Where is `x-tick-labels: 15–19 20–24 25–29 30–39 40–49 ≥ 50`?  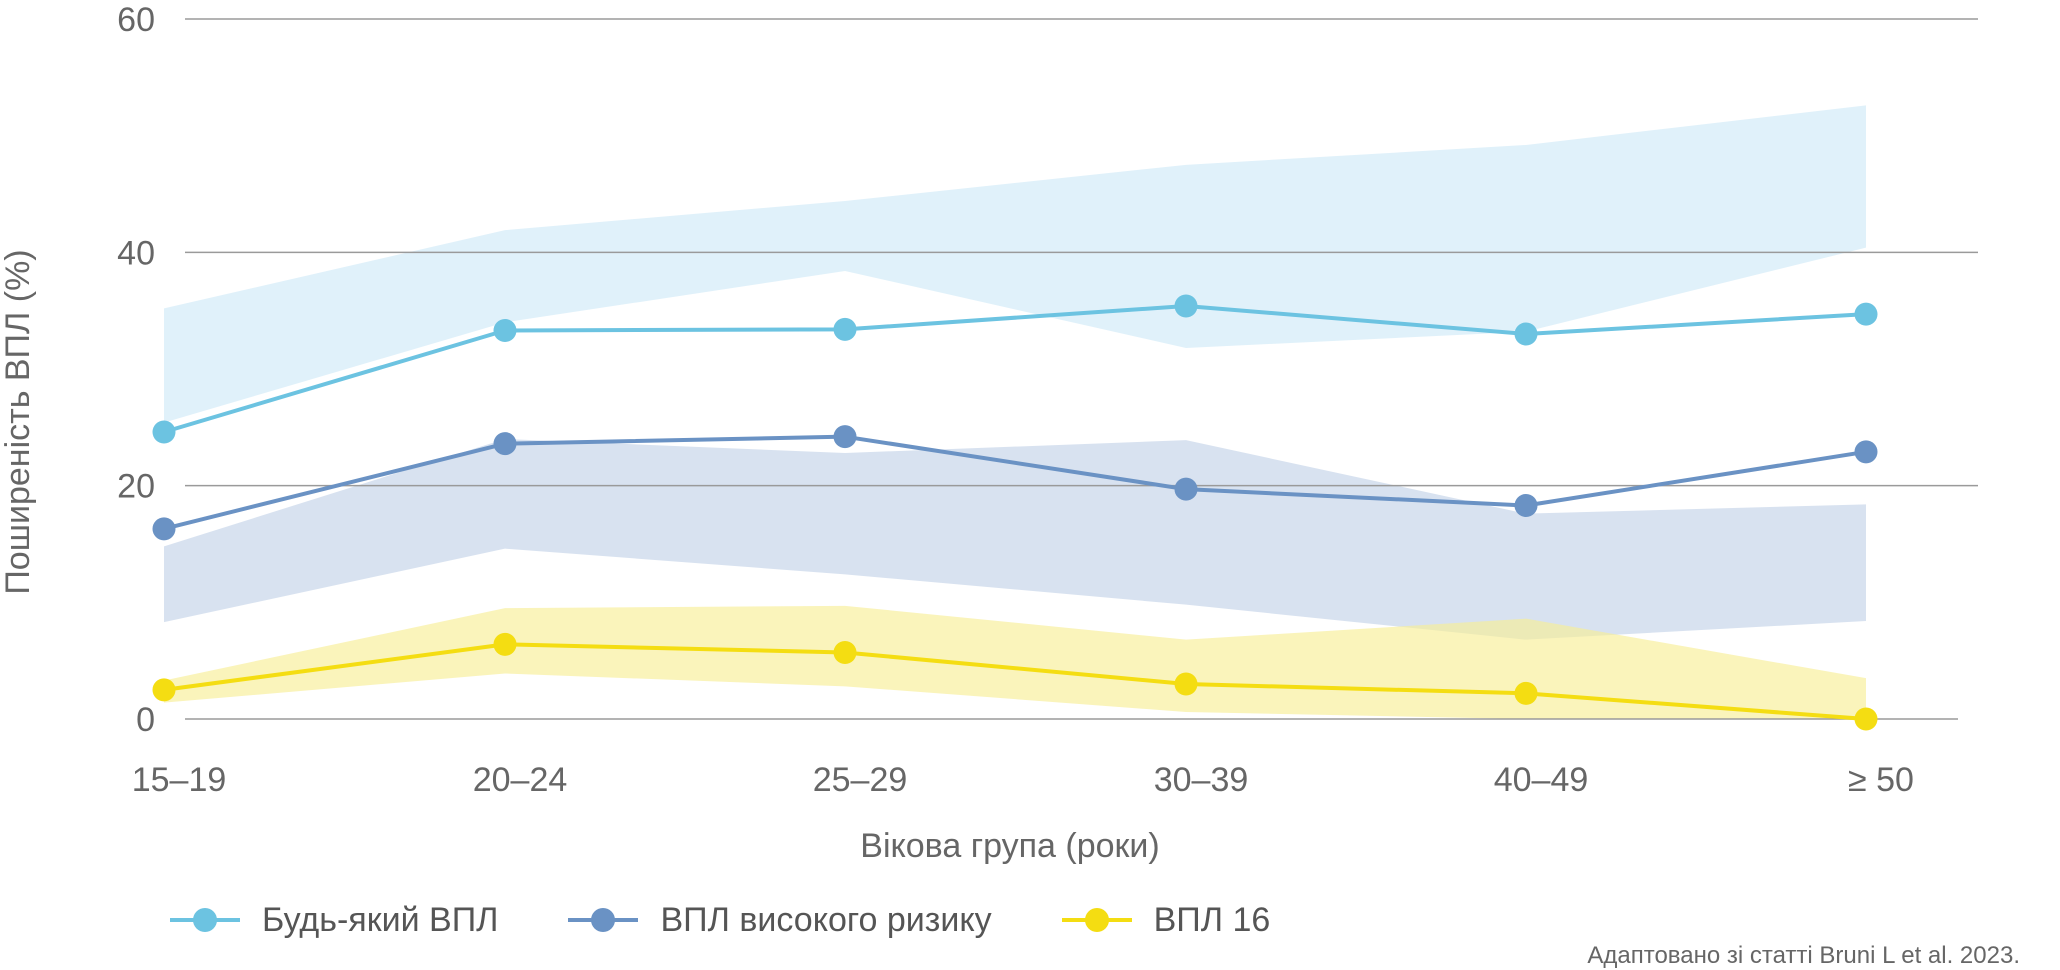
x-tick-labels: 15–19 20–24 25–29 30–39 40–49 ≥ 50 is located at coordinates (1023, 780).